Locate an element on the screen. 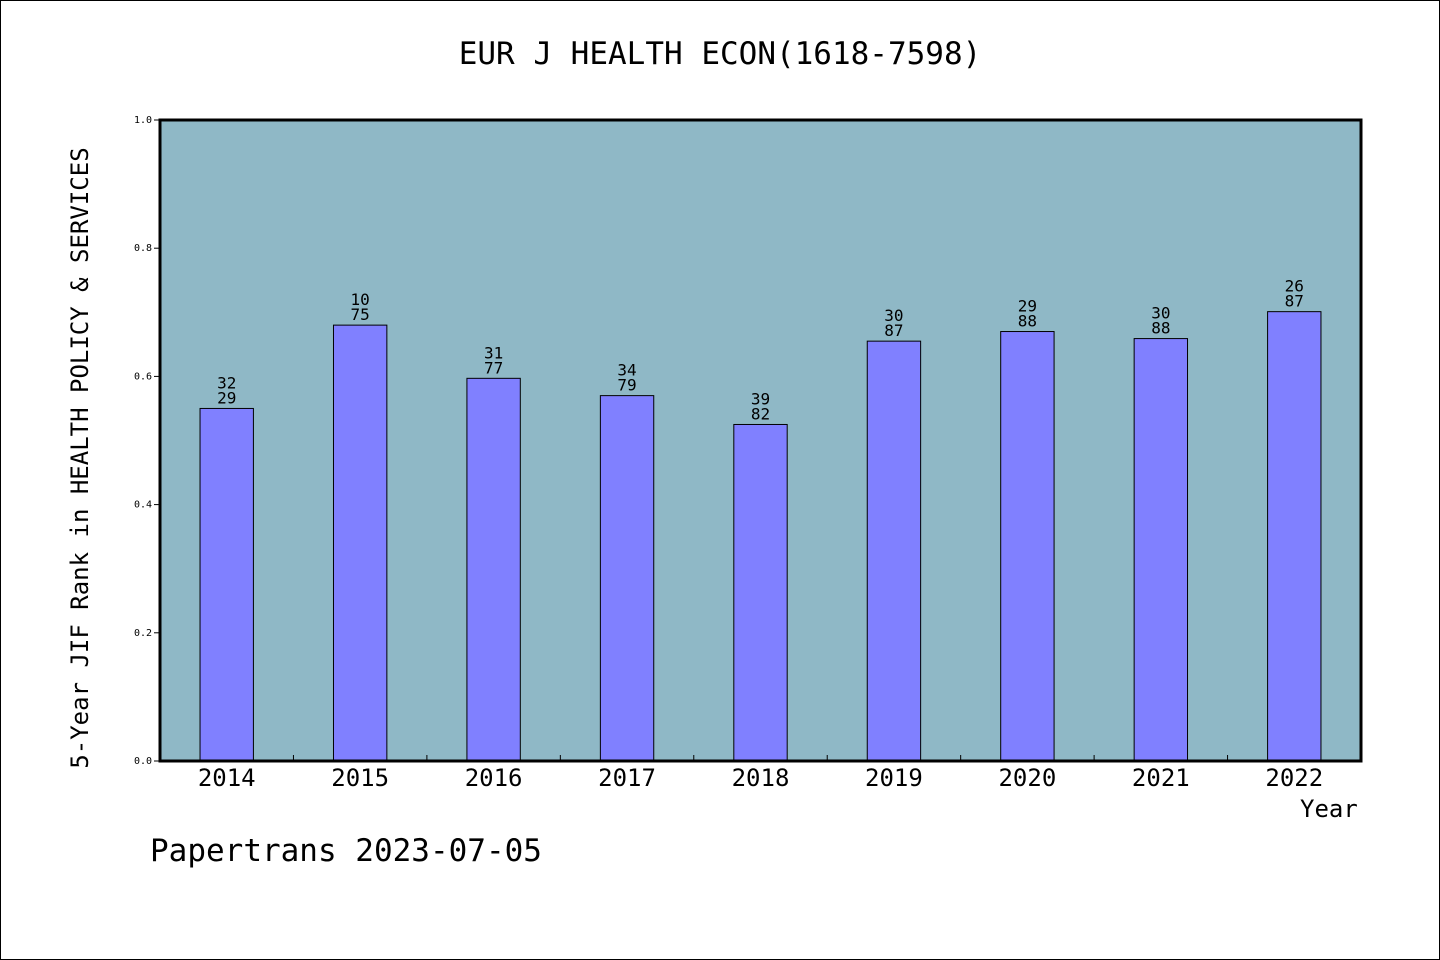  bar-2020 is located at coordinates (1027, 546).